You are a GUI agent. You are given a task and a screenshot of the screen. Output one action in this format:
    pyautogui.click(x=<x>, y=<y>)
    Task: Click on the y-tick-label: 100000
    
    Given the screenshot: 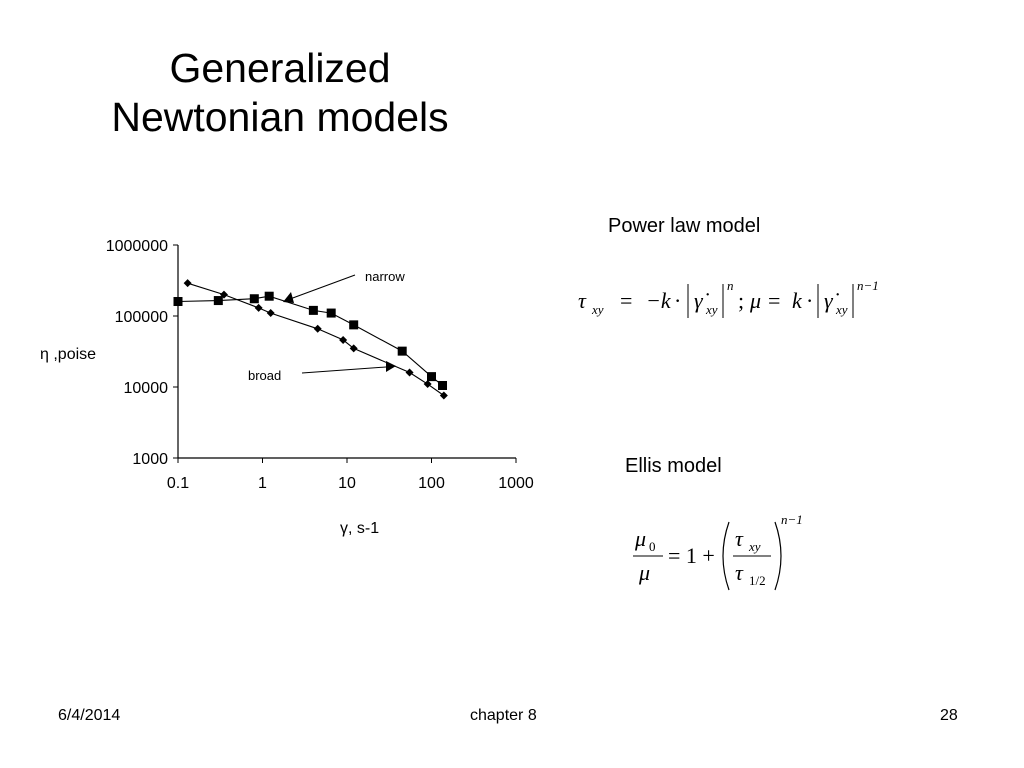 What is the action you would take?
    pyautogui.click(x=141, y=317)
    